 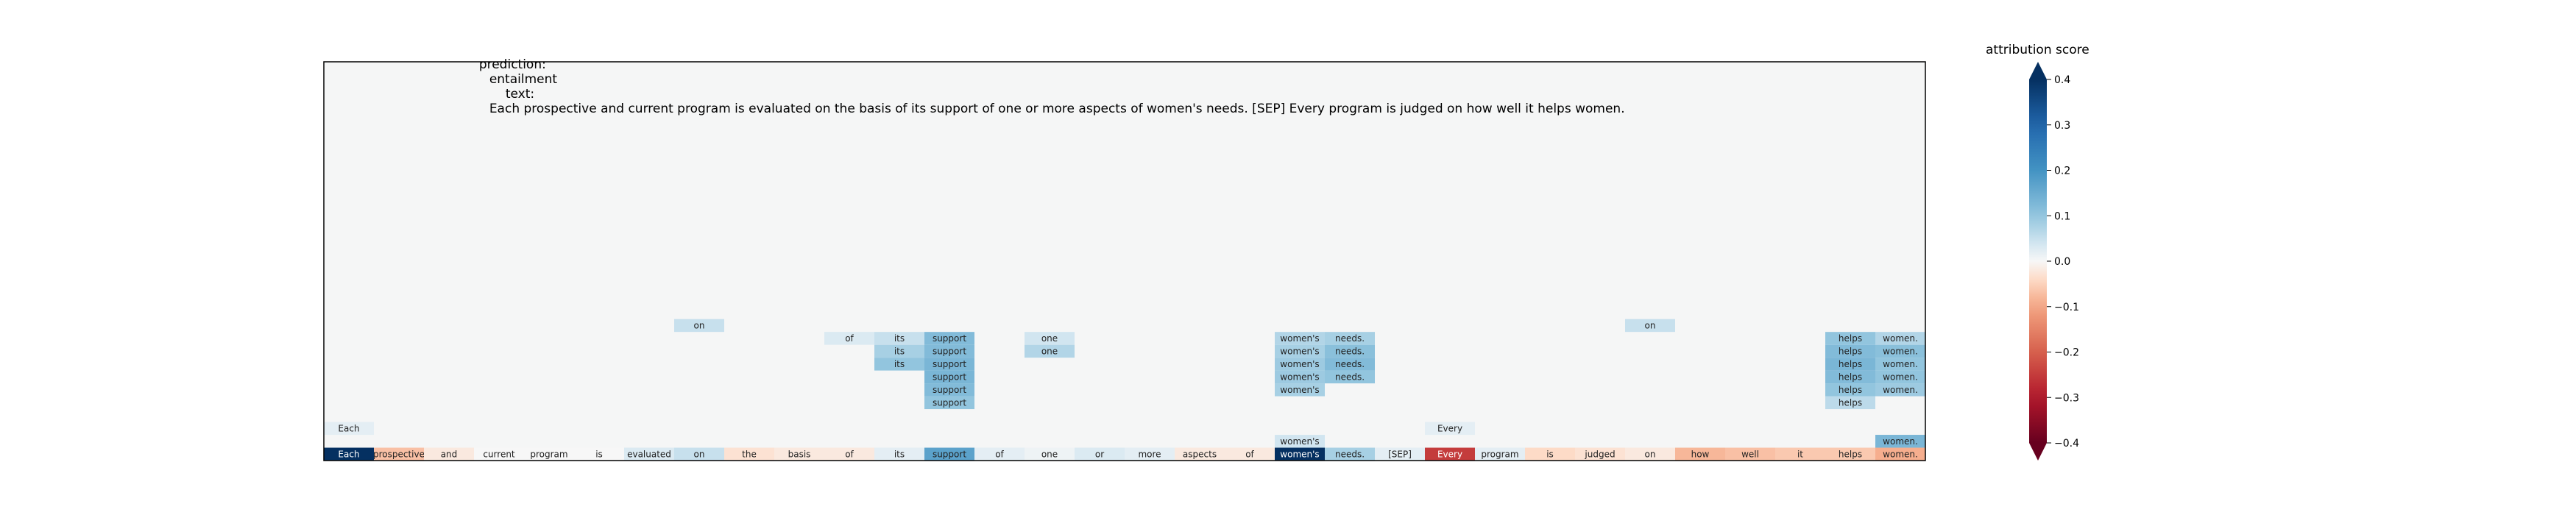 I want to click on token-label: women., so click(x=1901, y=454).